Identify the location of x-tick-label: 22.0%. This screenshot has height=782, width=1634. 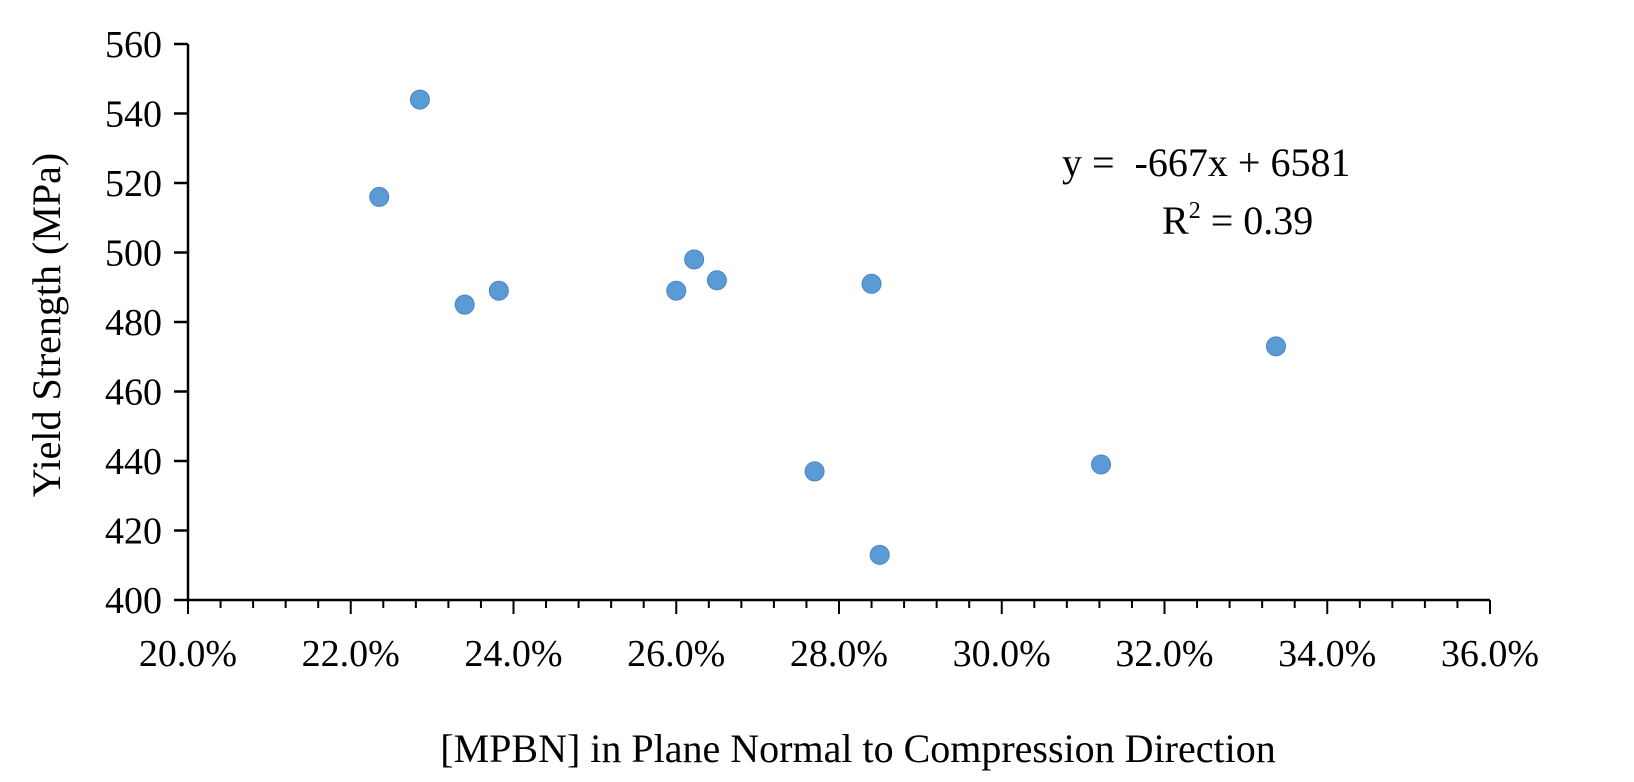
(351, 654).